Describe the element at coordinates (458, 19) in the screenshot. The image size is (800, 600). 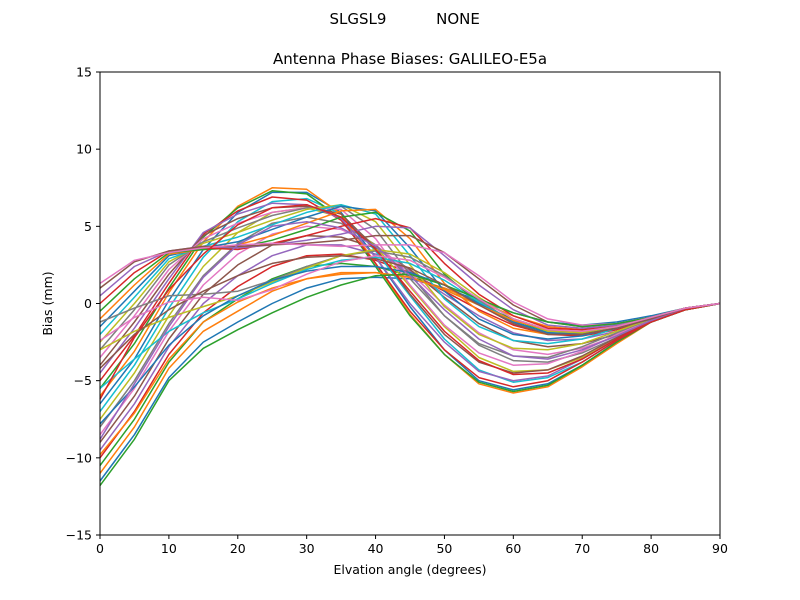
I see `radome-name: NONE` at that location.